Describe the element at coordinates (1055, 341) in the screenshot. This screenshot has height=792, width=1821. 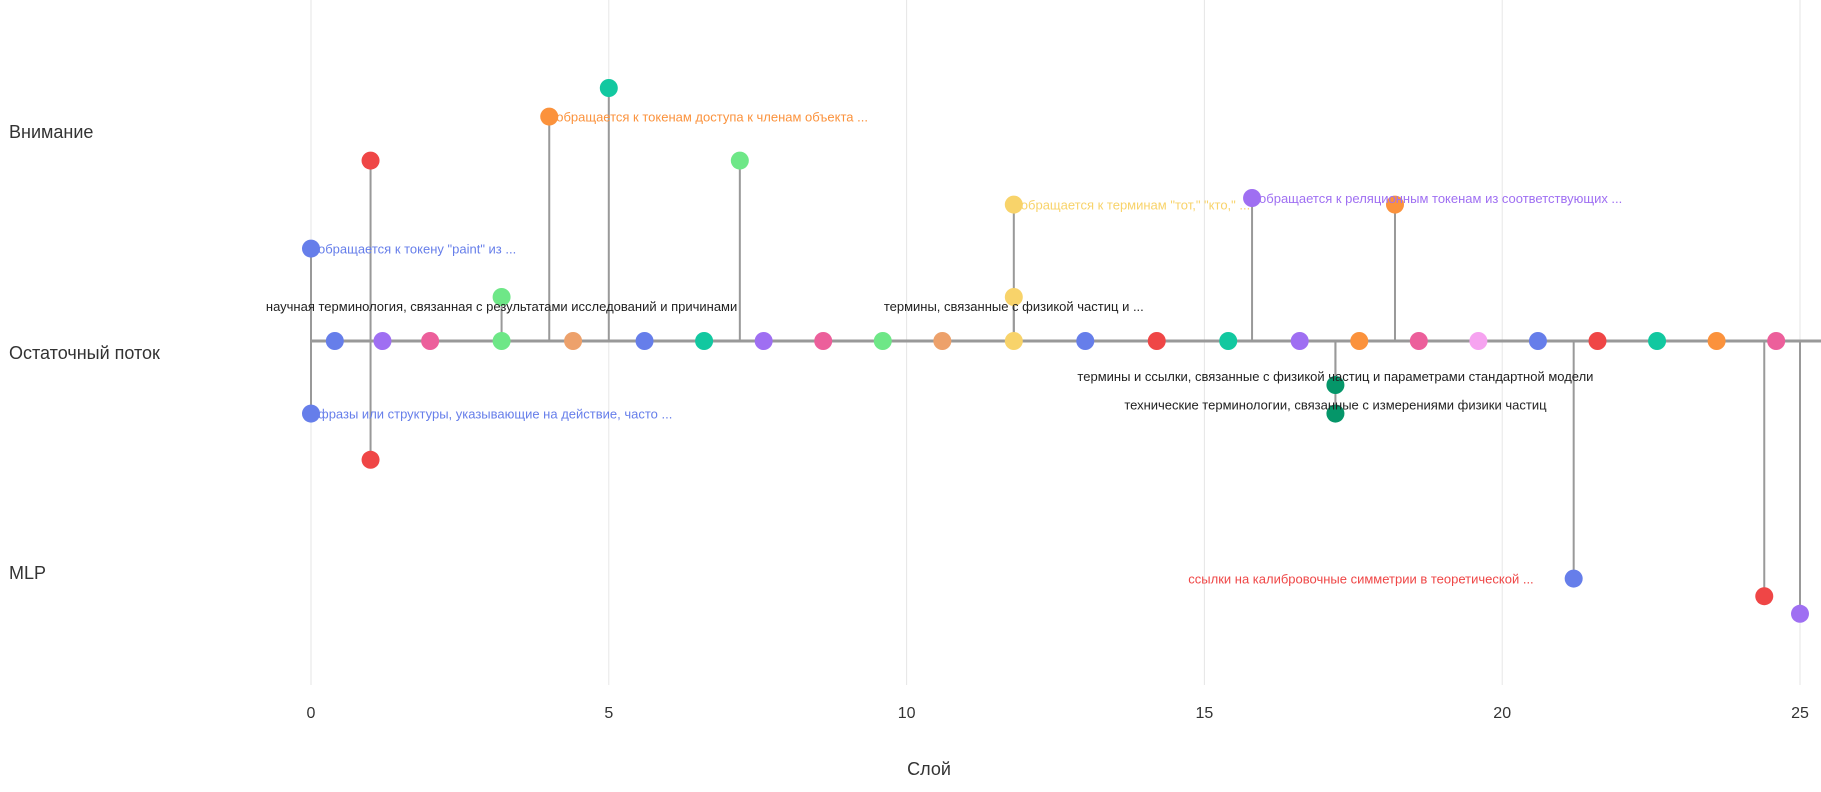
I see `residual-nodes` at that location.